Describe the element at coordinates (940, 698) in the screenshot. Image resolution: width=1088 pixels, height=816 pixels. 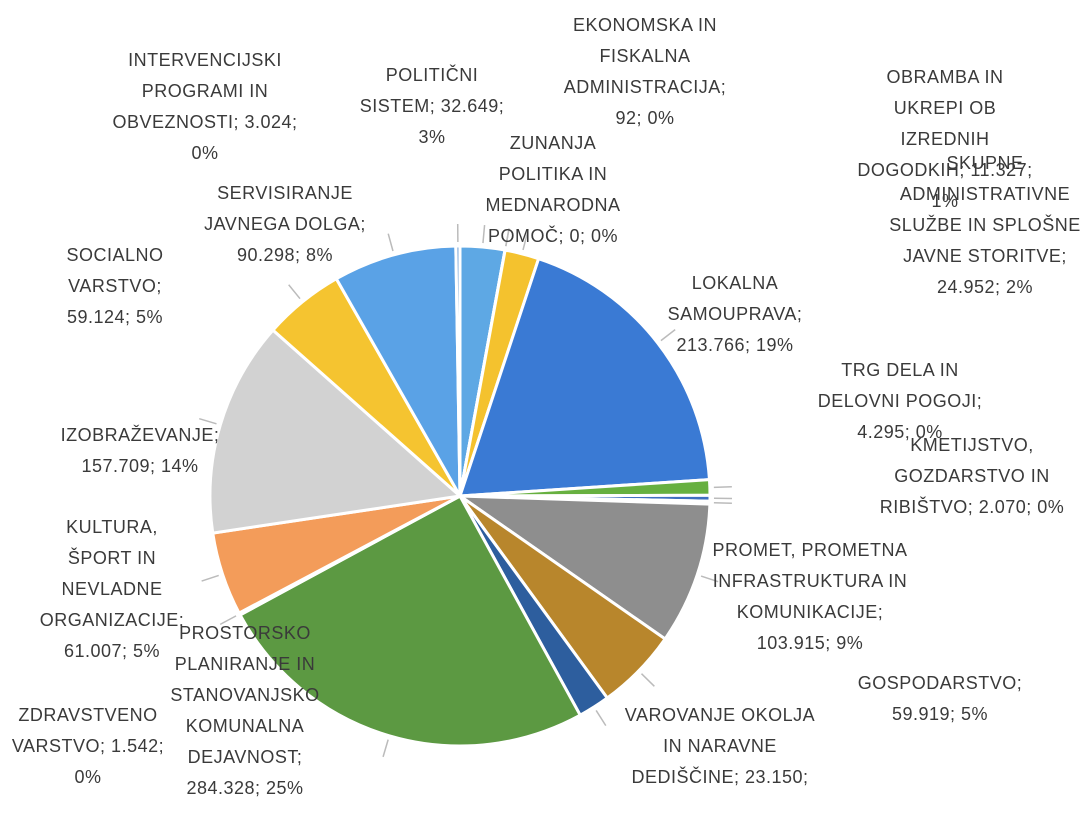
I see `data-label: GOSPODARSTVO; 59.919; 5%` at that location.